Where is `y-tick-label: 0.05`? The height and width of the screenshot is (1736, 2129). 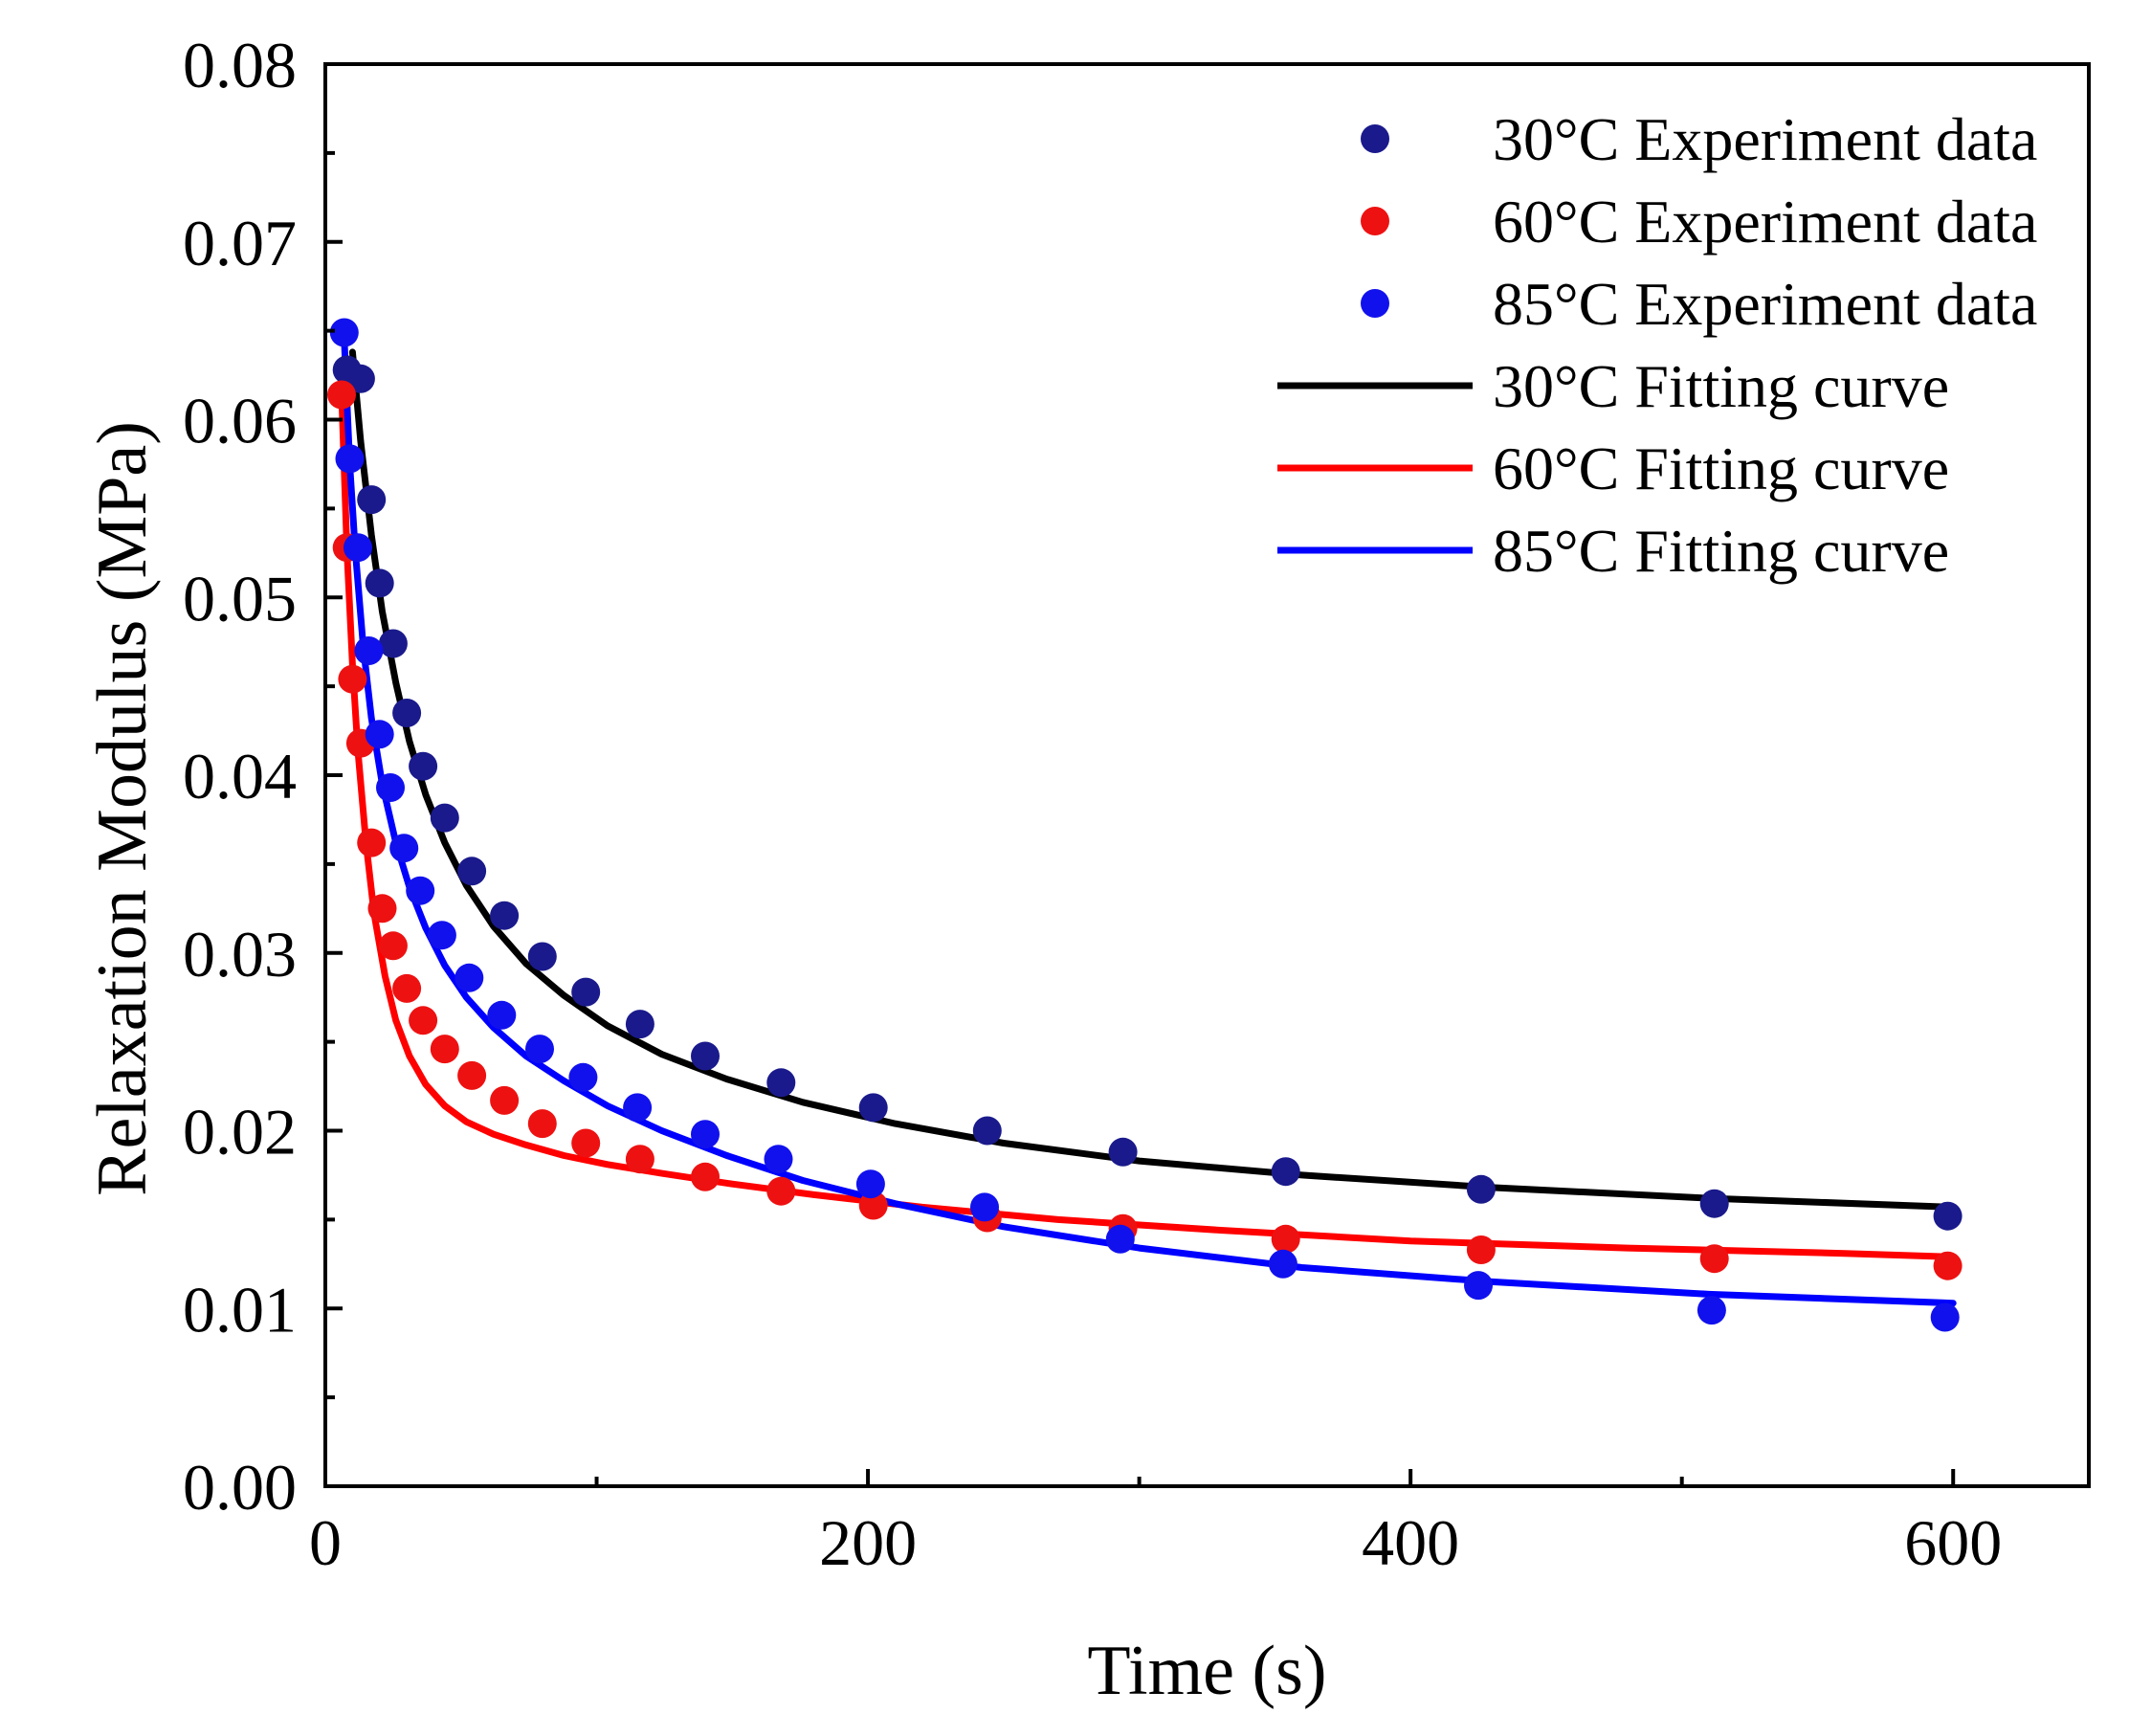 y-tick-label: 0.05 is located at coordinates (240, 598).